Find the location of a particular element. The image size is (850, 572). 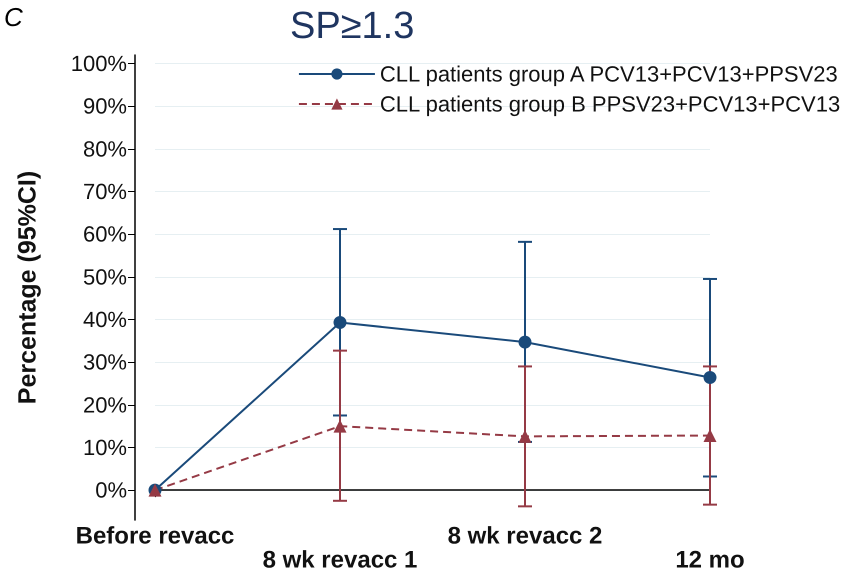

y-tick-label: 30% is located at coordinates (104, 362).